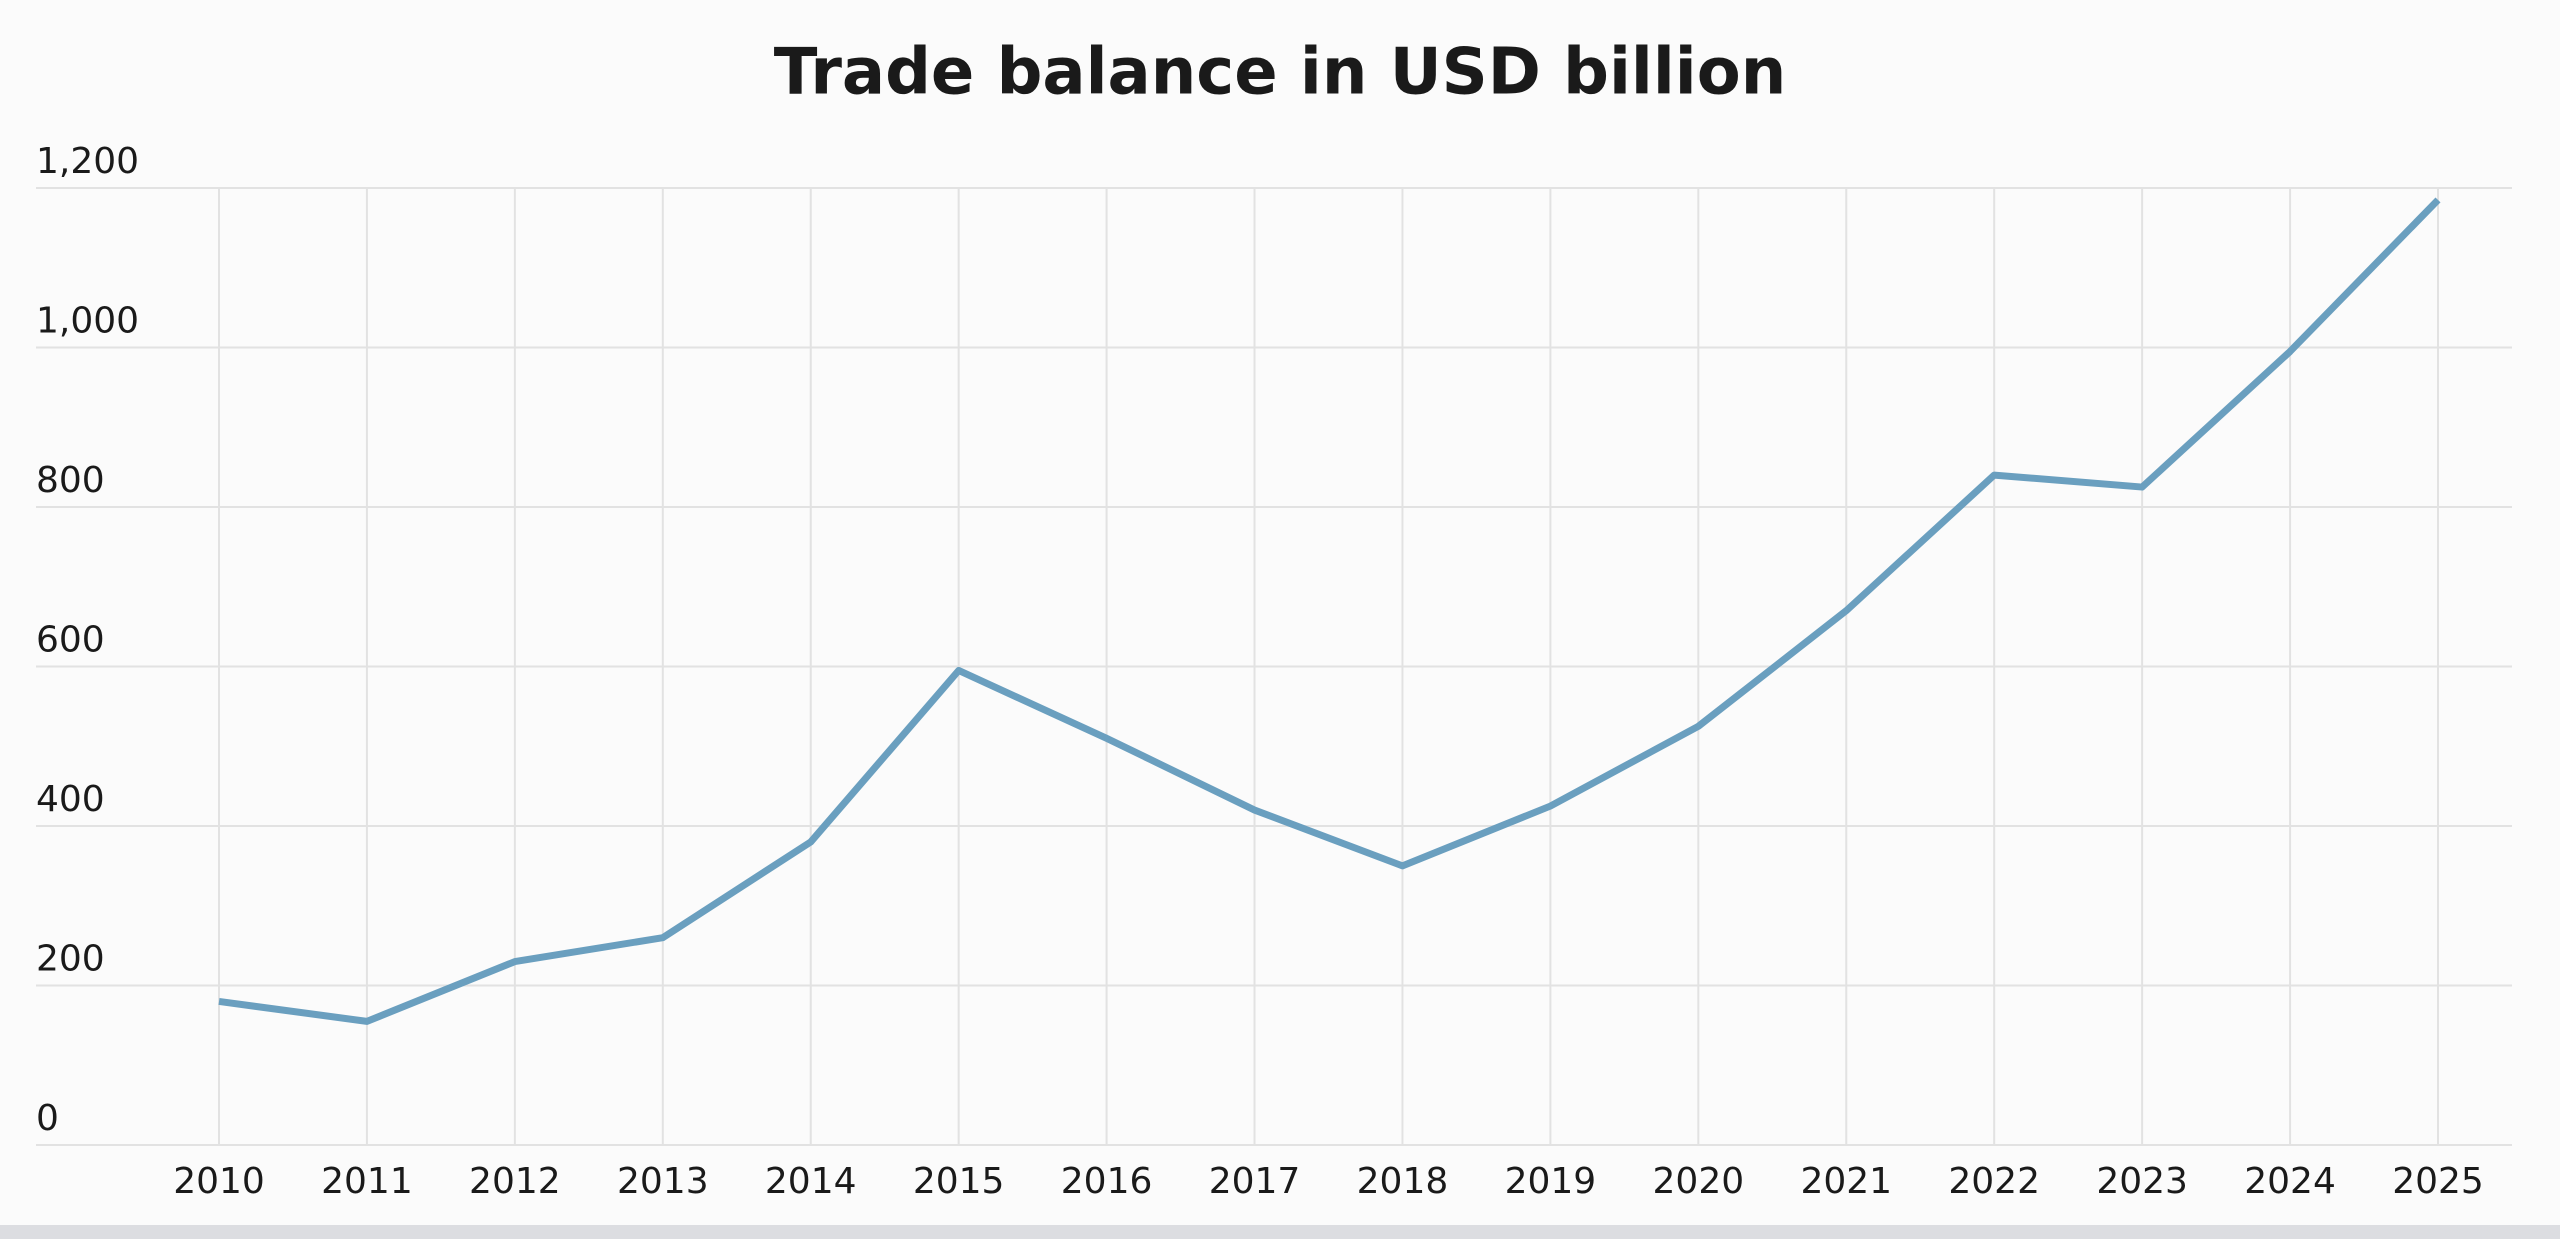 The height and width of the screenshot is (1239, 2560). I want to click on x-tick-label: 2022, so click(1994, 1181).